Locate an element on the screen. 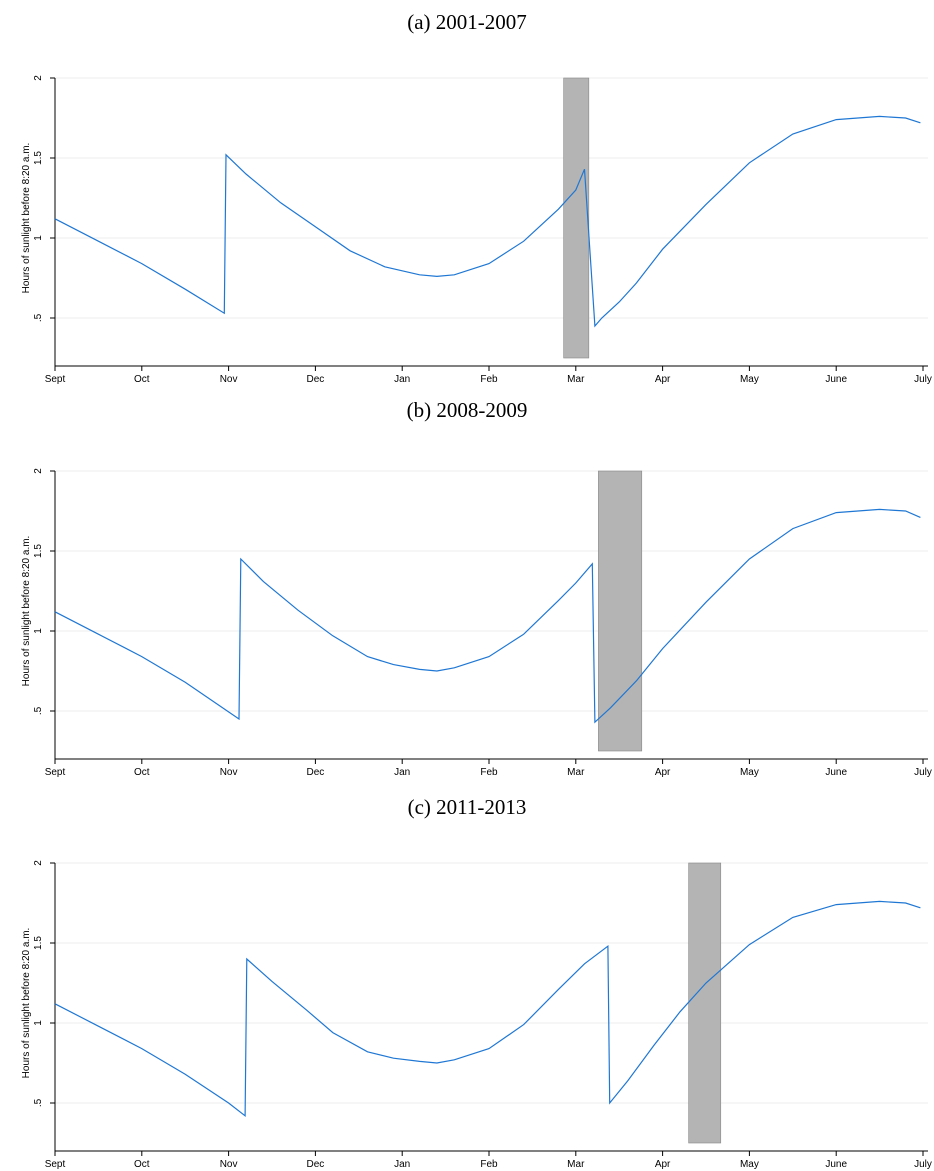 This screenshot has height=1171, width=934. chart-a-title: (a) 2001-2007 is located at coordinates (467, 22).